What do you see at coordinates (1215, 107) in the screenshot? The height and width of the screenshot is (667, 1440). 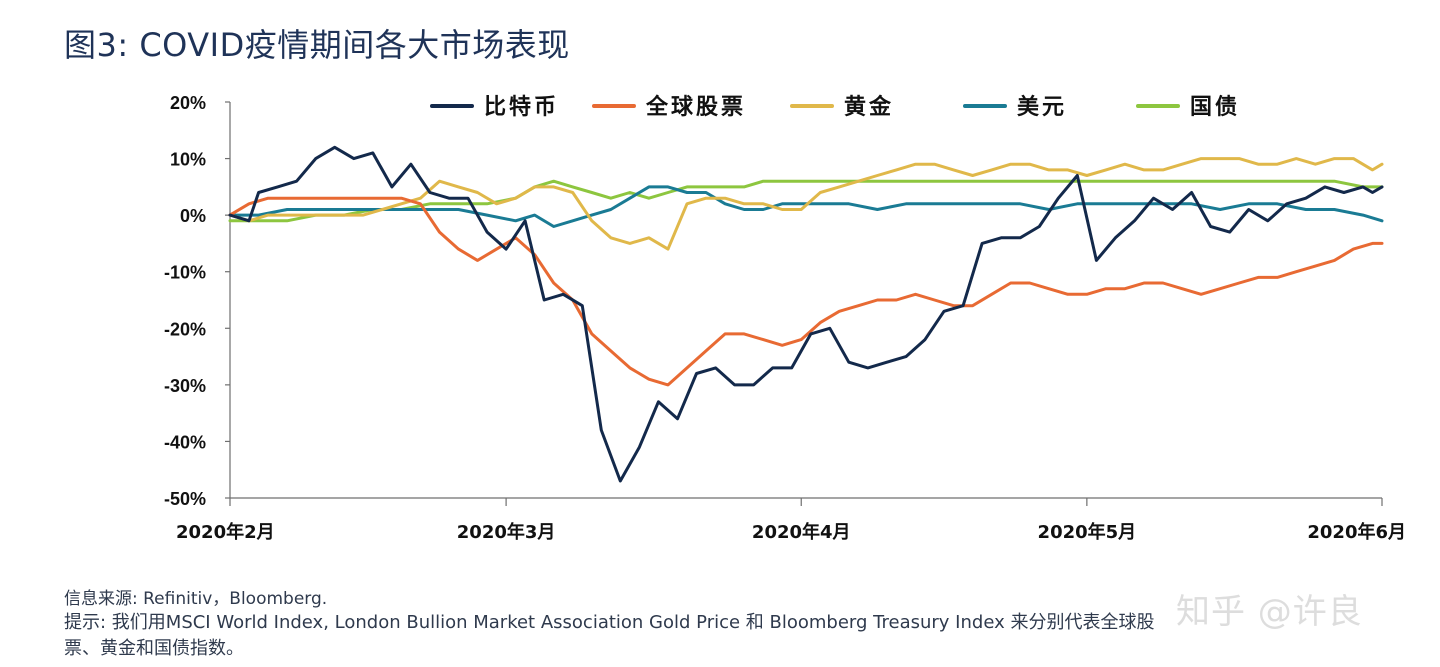 I see `legend-label-5: 国债` at bounding box center [1215, 107].